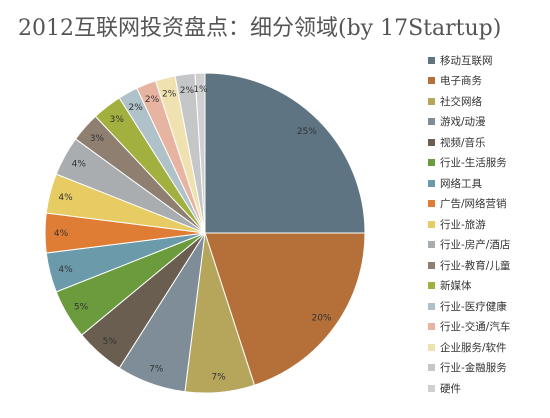  What do you see at coordinates (473, 347) in the screenshot?
I see `legend-label: 企业服务/软件` at bounding box center [473, 347].